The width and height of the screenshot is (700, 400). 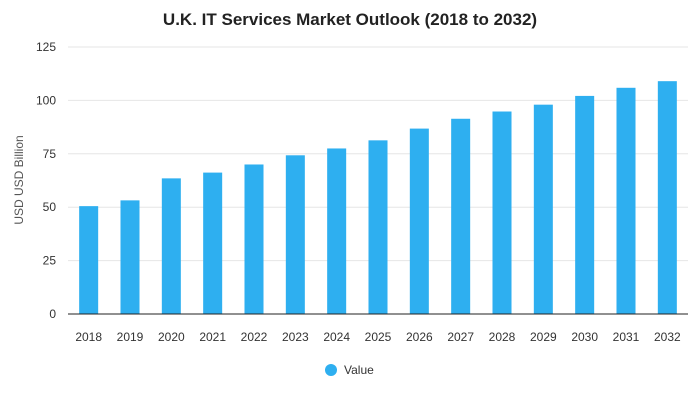 What do you see at coordinates (50, 154) in the screenshot?
I see `y-tick-label: 75` at bounding box center [50, 154].